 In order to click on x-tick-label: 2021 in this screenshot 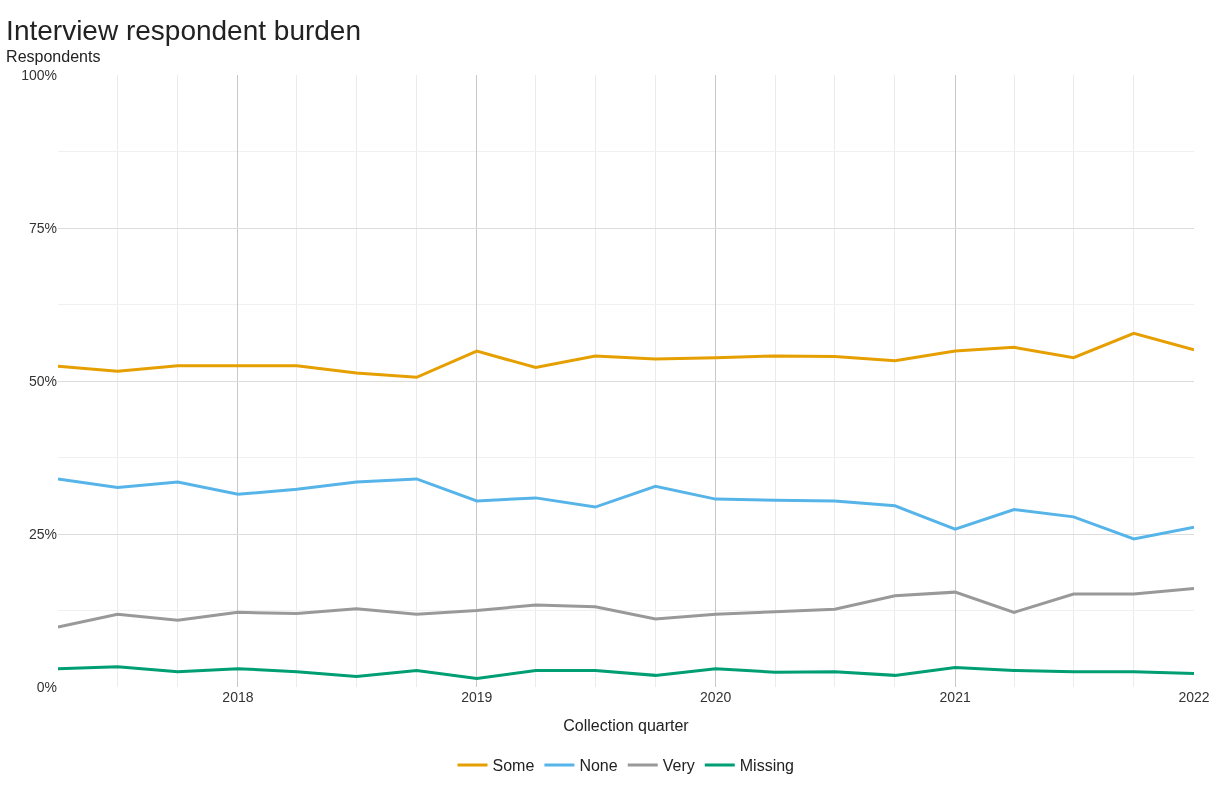, I will do `click(955, 697)`.